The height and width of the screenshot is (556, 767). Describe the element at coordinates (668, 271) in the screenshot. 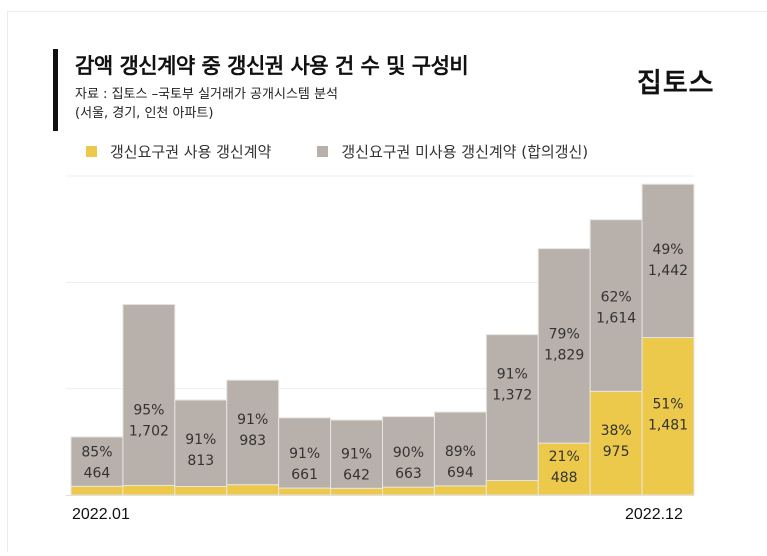

I see `data-label-value: 1,442` at that location.